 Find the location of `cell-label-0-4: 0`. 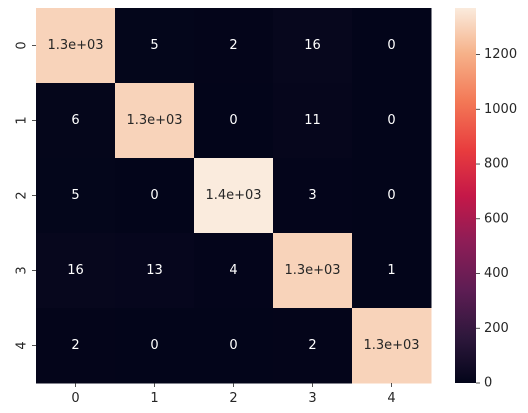

cell-label-0-4: 0 is located at coordinates (391, 45).